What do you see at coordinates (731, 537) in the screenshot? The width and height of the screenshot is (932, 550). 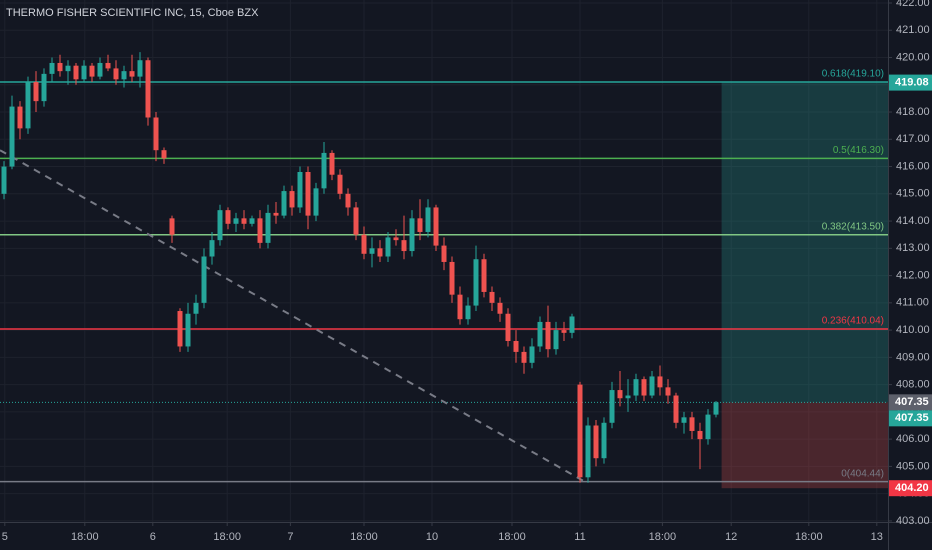 I see `x-tick-label: 12` at bounding box center [731, 537].